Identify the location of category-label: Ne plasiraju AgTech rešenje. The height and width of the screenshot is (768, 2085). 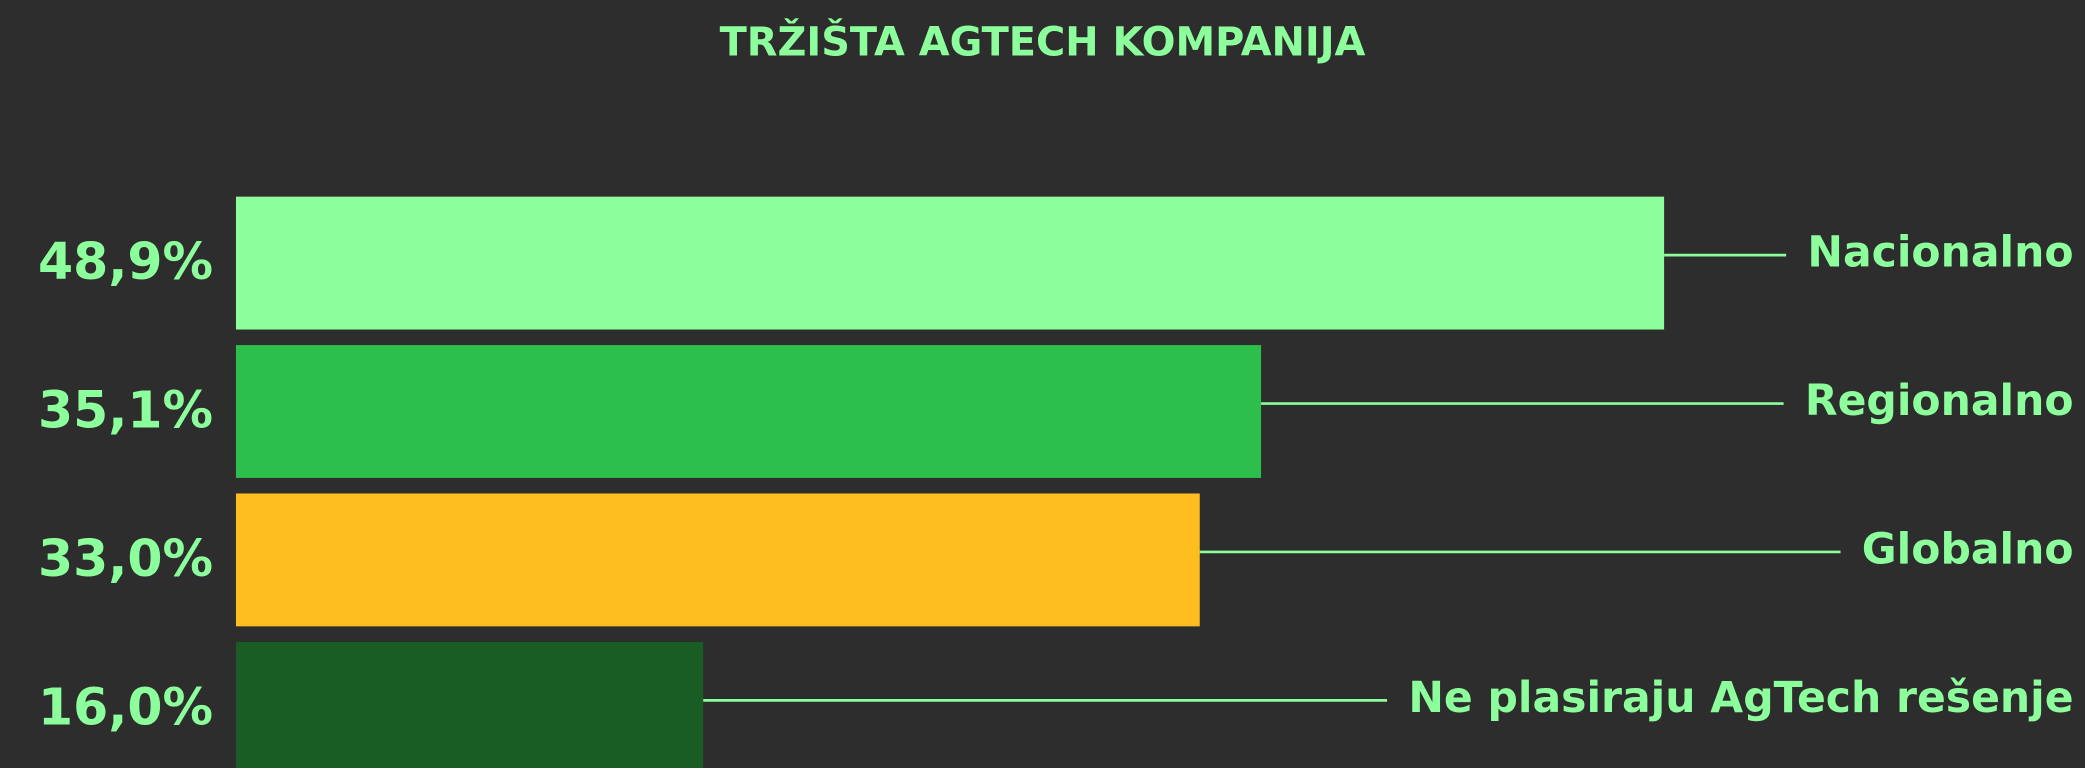
(1740, 698).